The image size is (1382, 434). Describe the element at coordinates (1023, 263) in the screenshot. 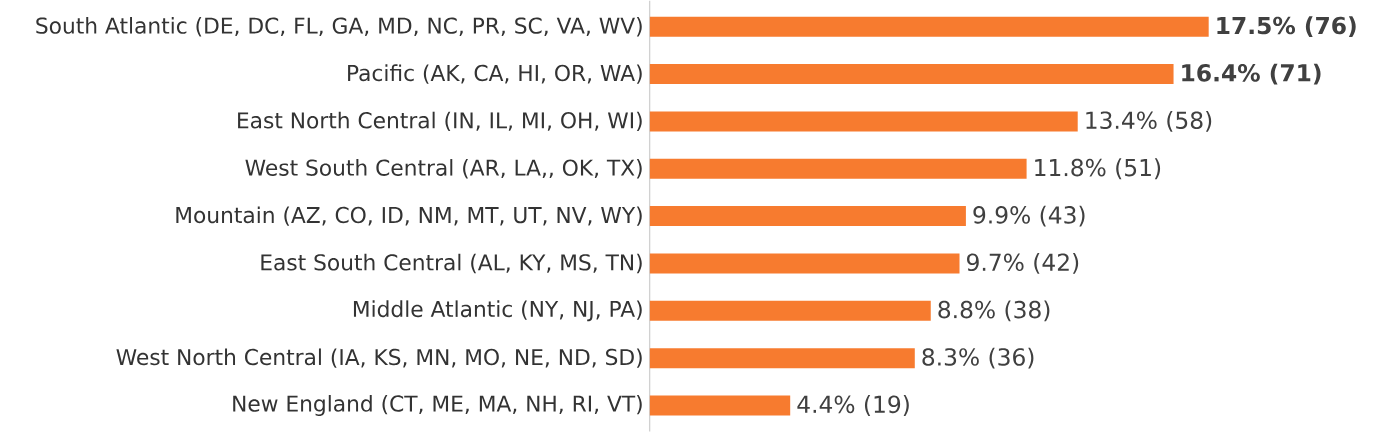

I see `data-label: 9.7% (42)` at that location.